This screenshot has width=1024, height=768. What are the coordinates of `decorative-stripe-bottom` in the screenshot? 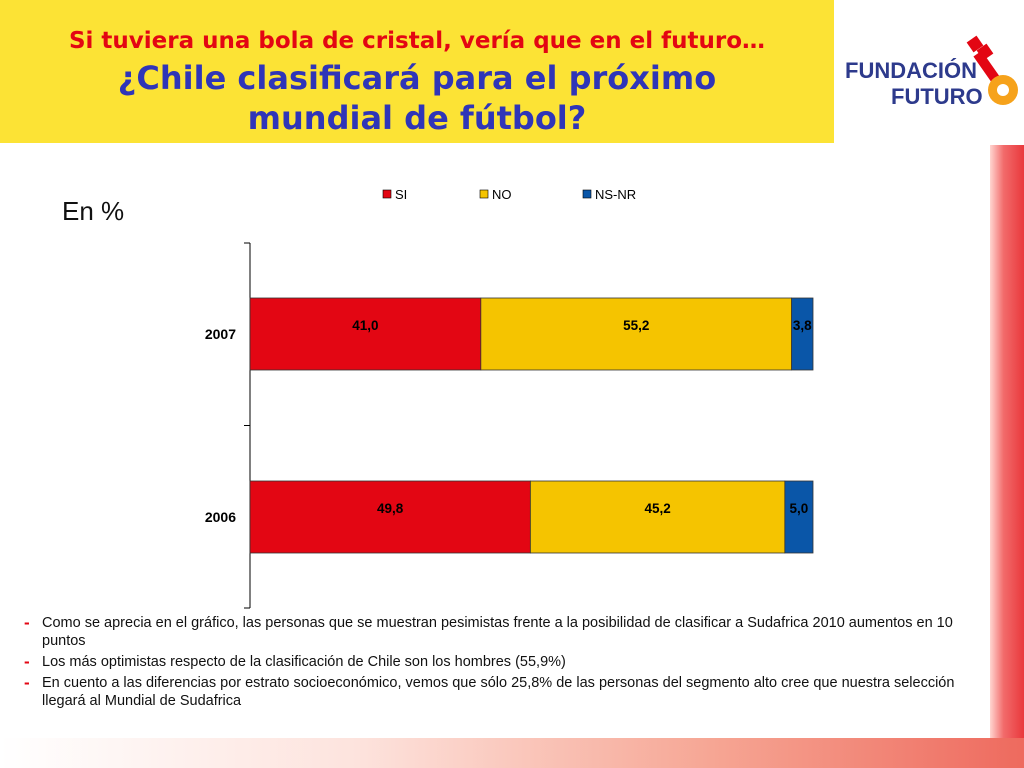 It's located at (512, 753).